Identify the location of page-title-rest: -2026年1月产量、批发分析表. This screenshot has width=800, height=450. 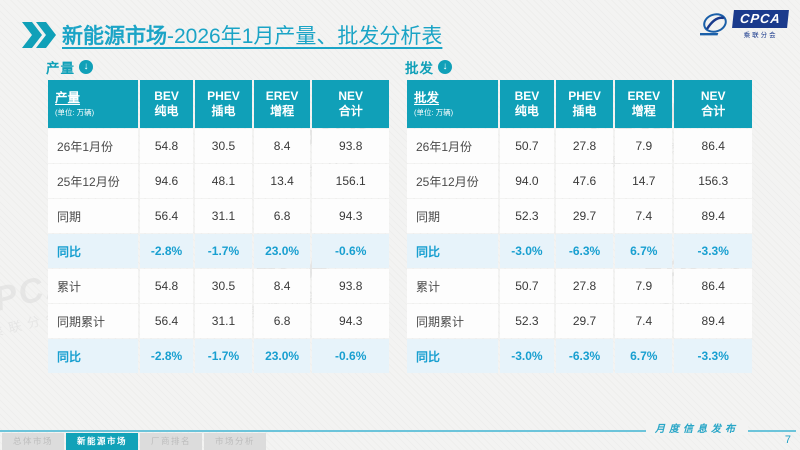
(305, 36).